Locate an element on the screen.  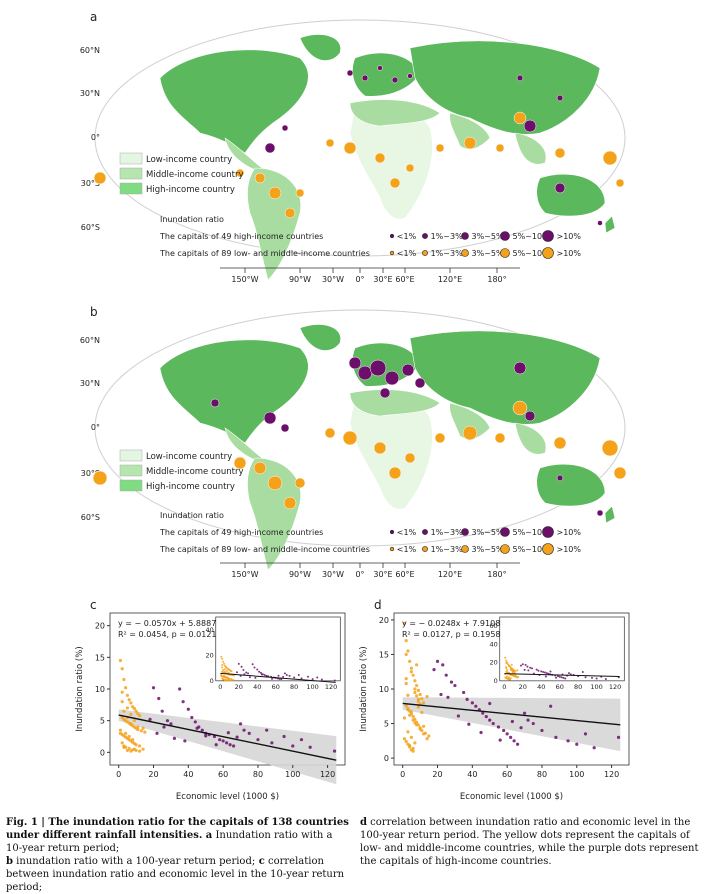
inset-y-tick-label: 20 is located at coordinates (209, 655).